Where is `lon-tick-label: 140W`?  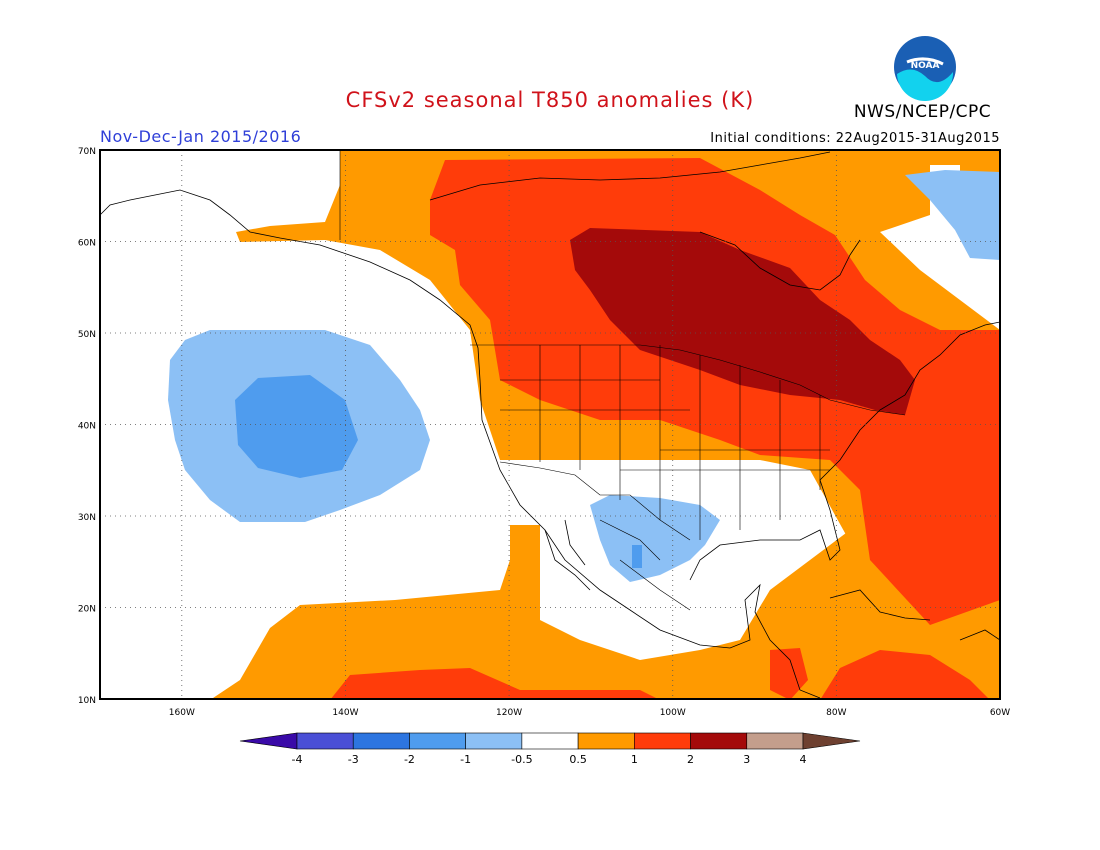 lon-tick-label: 140W is located at coordinates (345, 713).